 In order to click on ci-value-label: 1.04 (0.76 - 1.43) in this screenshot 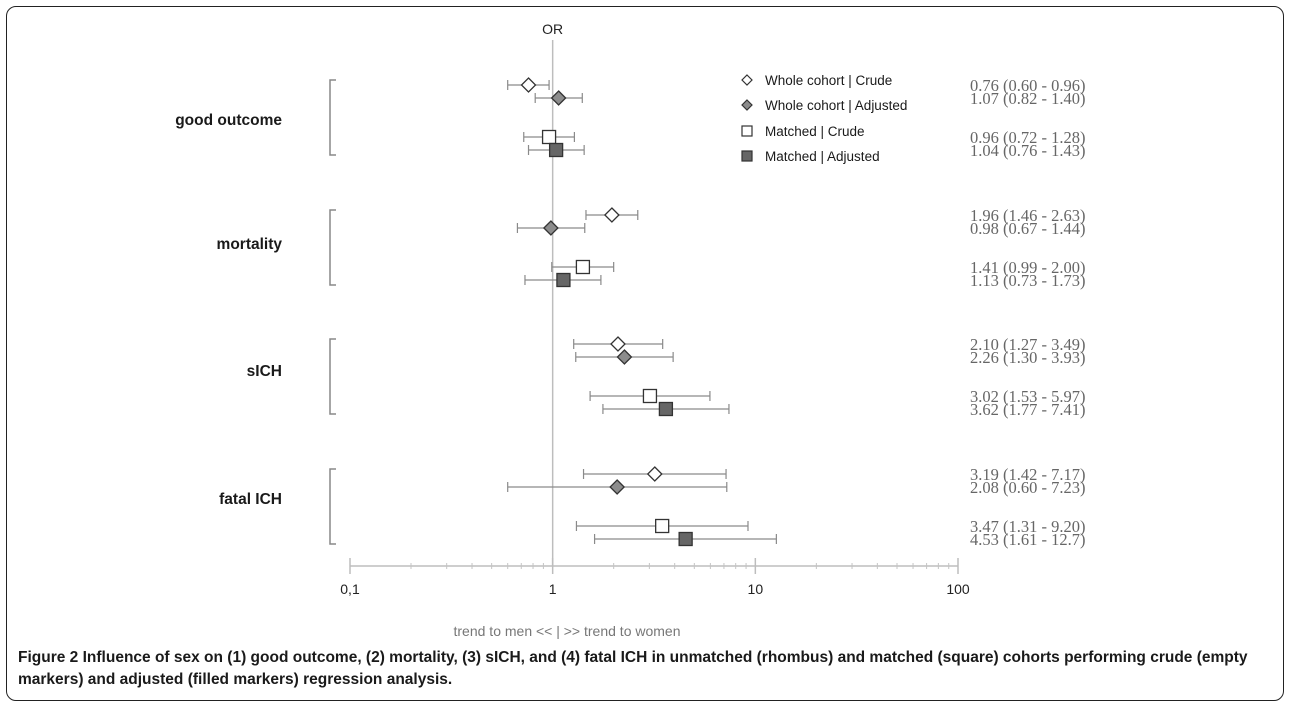, I will do `click(1027, 150)`.